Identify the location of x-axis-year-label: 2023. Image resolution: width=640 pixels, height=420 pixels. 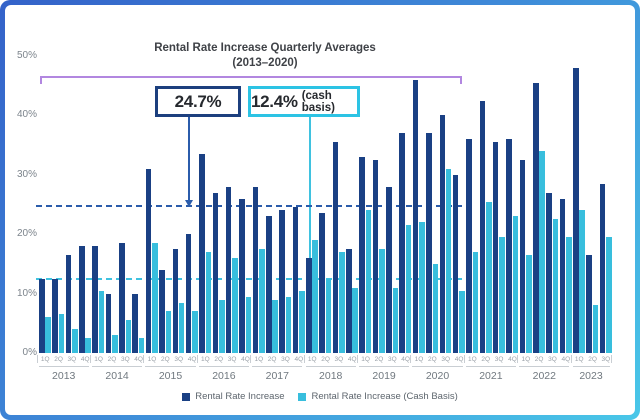
(591, 376).